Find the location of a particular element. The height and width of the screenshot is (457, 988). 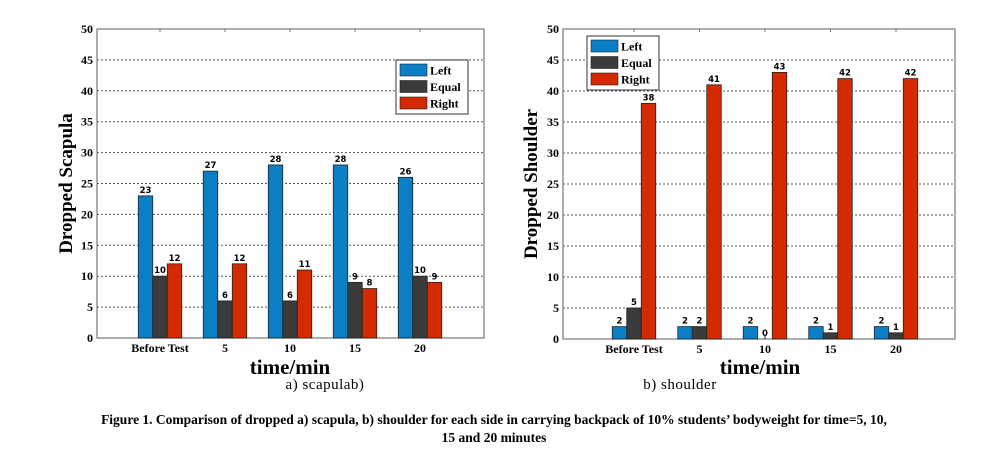

data-label: 26 is located at coordinates (406, 172).